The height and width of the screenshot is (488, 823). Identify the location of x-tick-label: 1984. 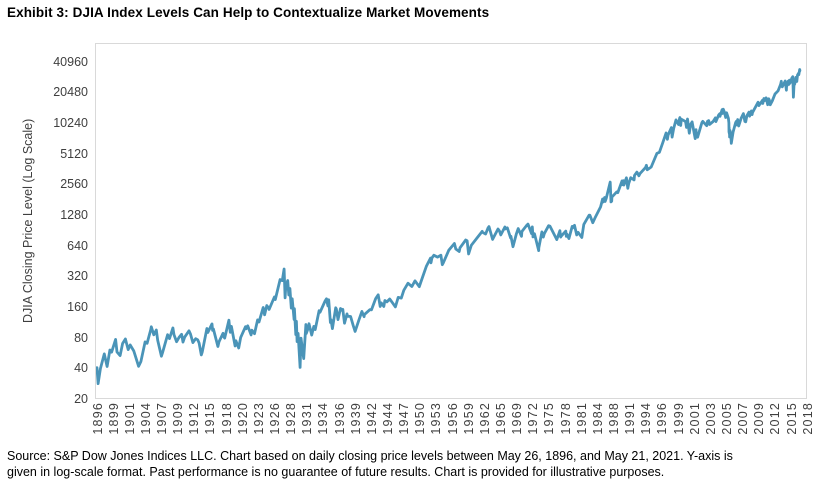
(597, 418).